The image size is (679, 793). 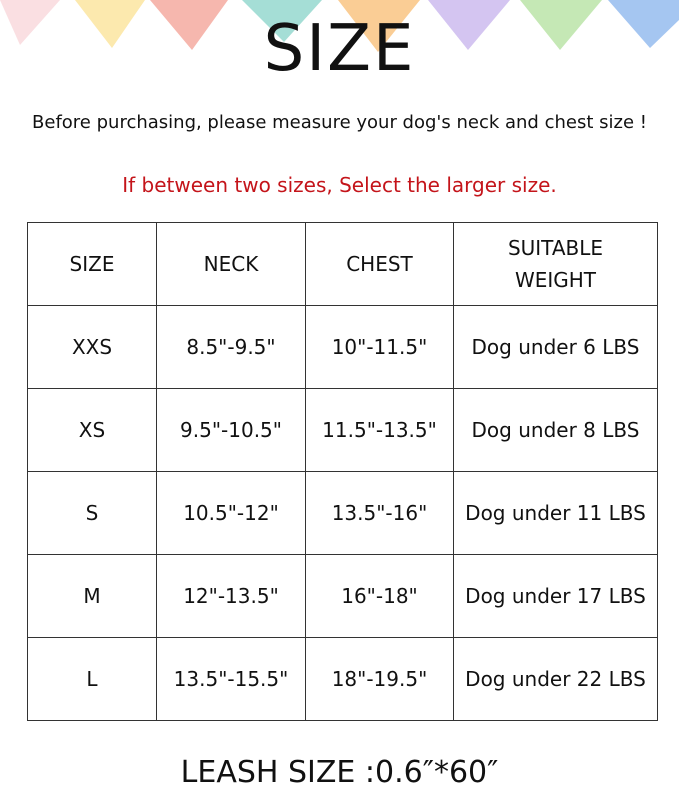 I want to click on table-row: XXS 8.5"-9.5" 10"-11.5" Dog under 6 LBS, so click(x=342, y=347).